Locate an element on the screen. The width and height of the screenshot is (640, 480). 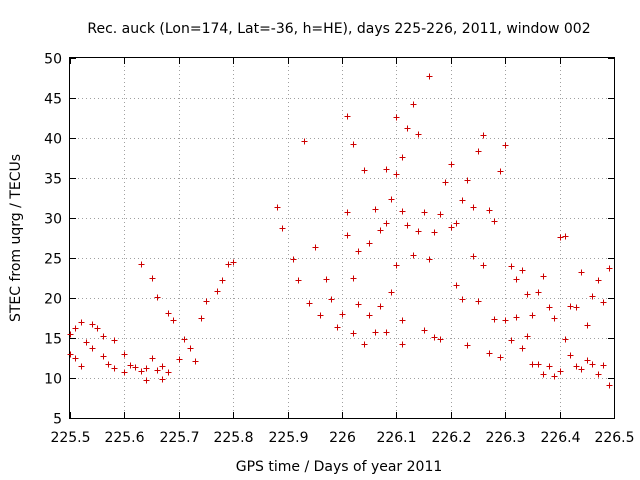
y-tick-label: 35 is located at coordinates (53, 180).